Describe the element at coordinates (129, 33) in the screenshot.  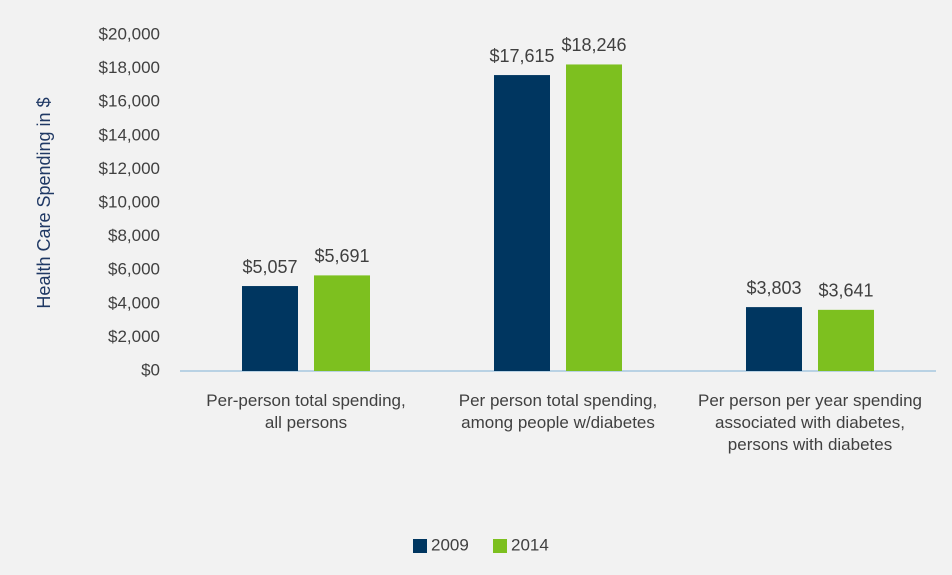
I see `y-tick-label: $20,000` at that location.